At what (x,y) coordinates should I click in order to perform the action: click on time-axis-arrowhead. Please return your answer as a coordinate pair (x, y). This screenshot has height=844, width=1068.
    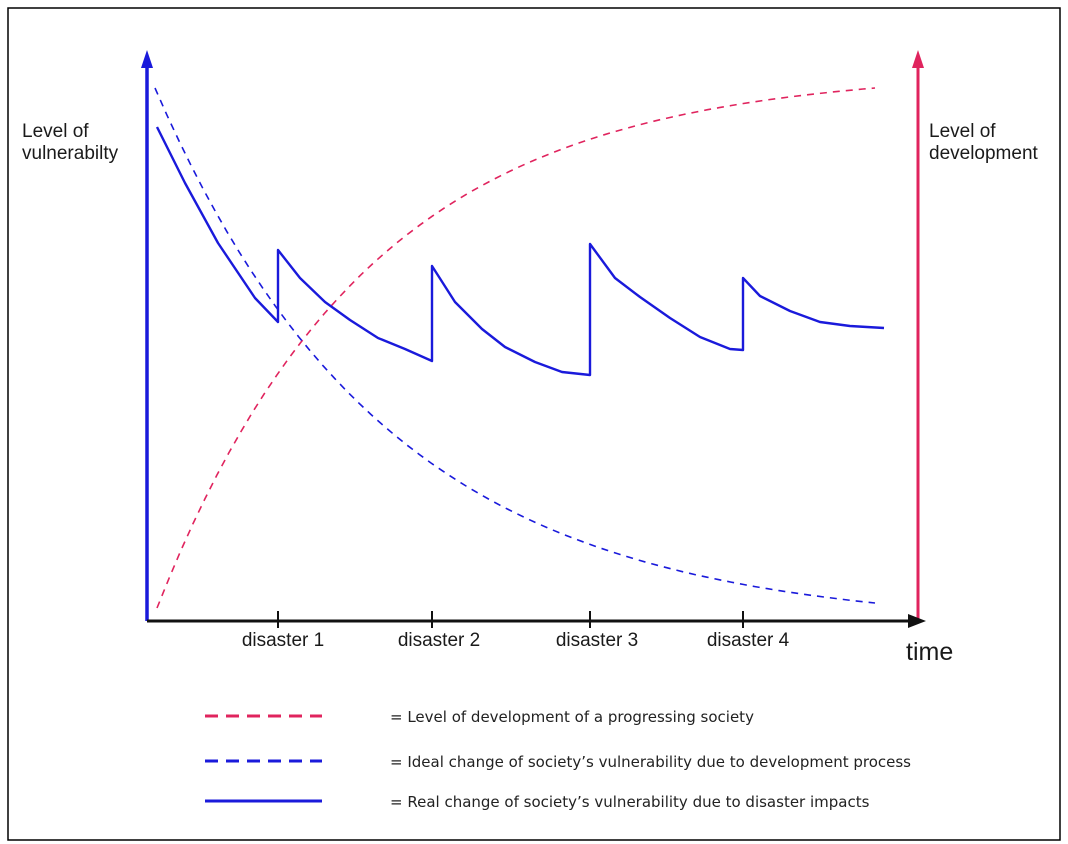
    Looking at the image, I should click on (917, 621).